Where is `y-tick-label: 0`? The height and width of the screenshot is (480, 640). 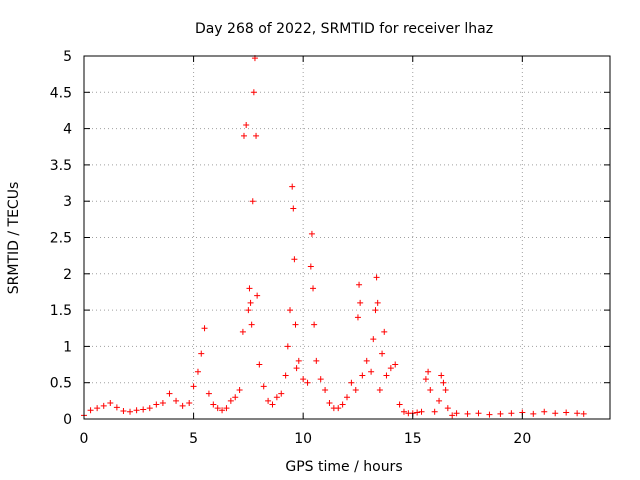
y-tick-label: 0 is located at coordinates (67, 420).